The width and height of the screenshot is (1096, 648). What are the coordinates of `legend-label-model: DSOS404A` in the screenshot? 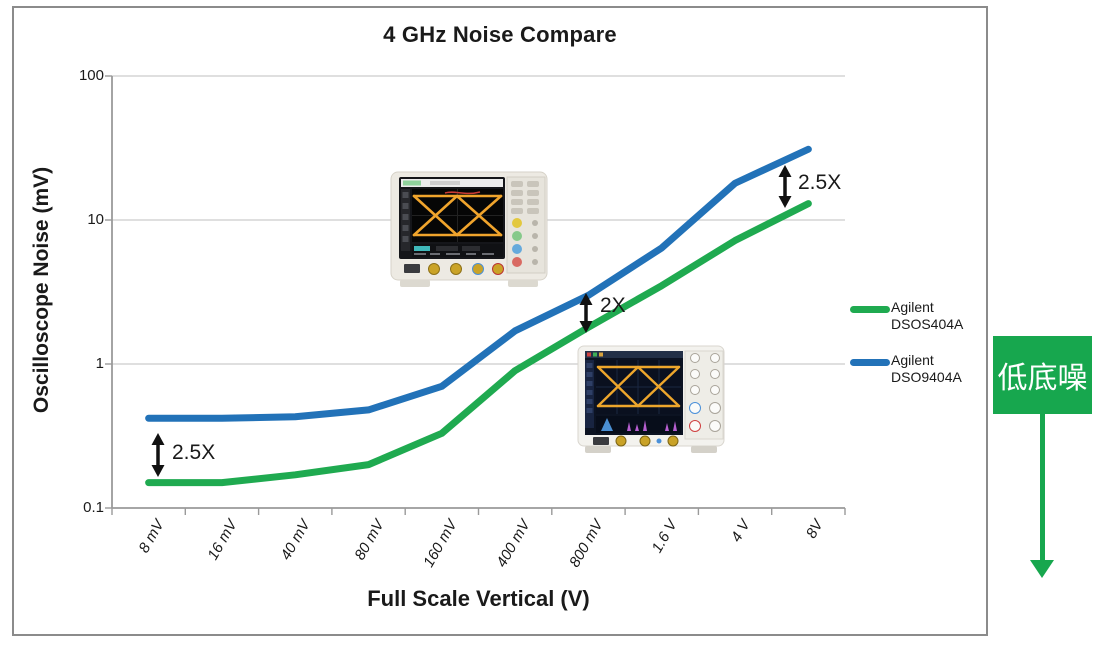 It's located at (927, 324).